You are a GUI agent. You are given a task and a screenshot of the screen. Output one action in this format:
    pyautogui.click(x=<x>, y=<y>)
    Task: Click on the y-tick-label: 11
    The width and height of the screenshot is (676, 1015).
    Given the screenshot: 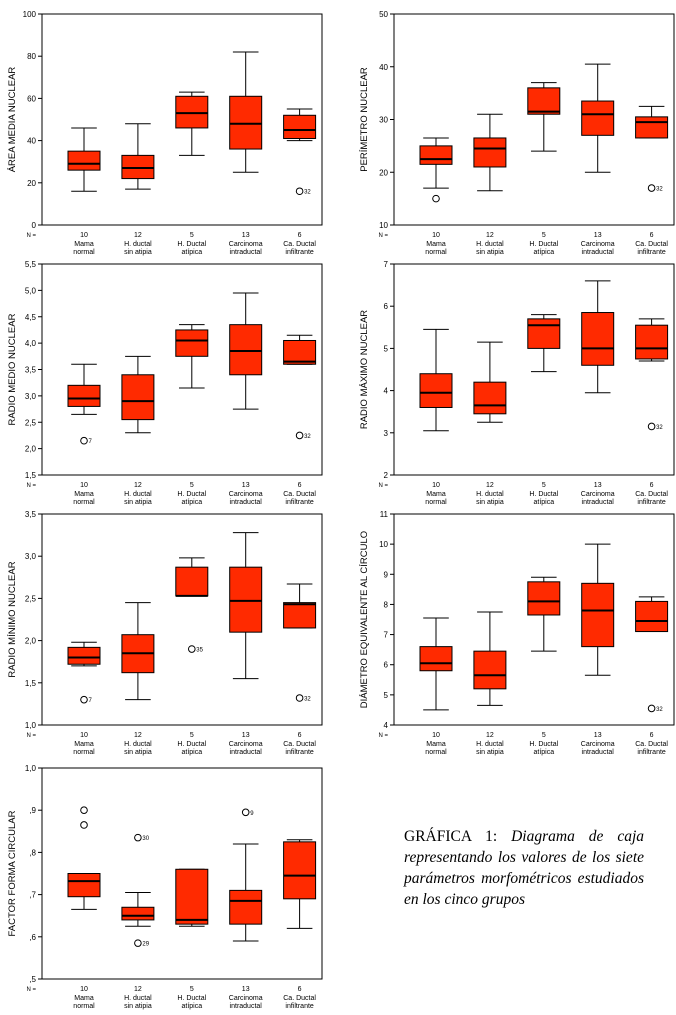 What is the action you would take?
    pyautogui.click(x=384, y=514)
    